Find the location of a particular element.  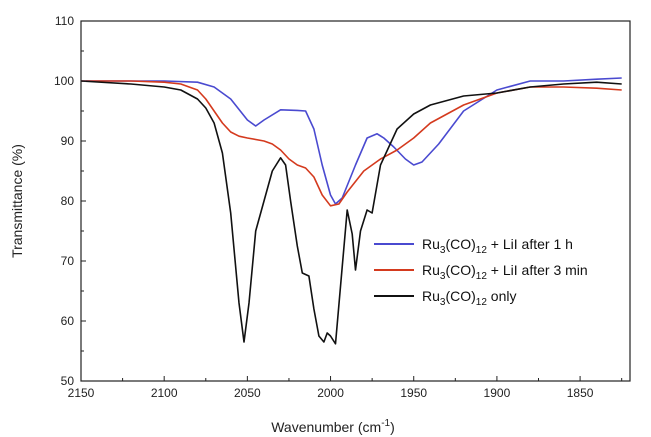

x-tick-label: 1900 is located at coordinates (497, 393).